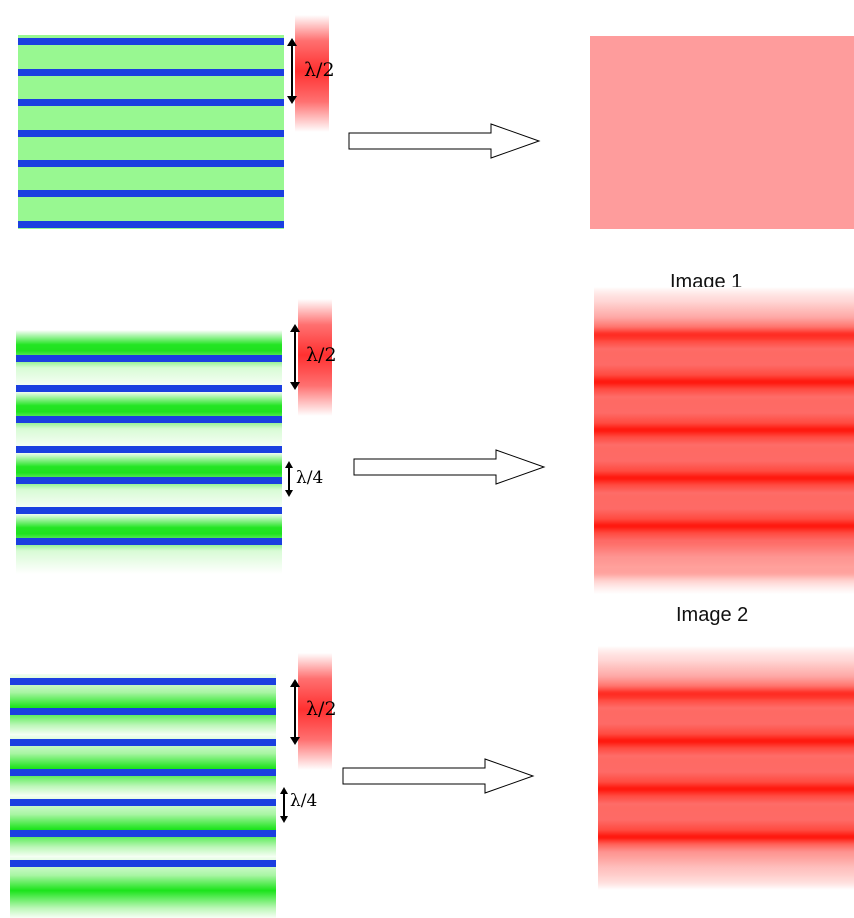 The image size is (854, 918). What do you see at coordinates (724, 440) in the screenshot?
I see `image-1-output` at bounding box center [724, 440].